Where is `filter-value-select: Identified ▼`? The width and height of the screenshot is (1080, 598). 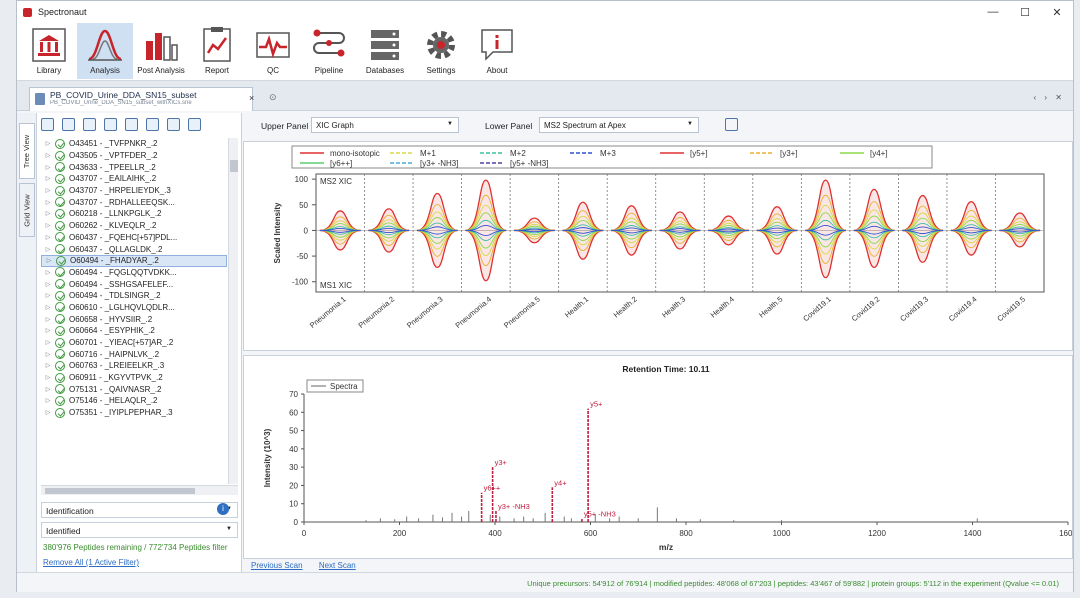 filter-value-select: Identified ▼ is located at coordinates (139, 530).